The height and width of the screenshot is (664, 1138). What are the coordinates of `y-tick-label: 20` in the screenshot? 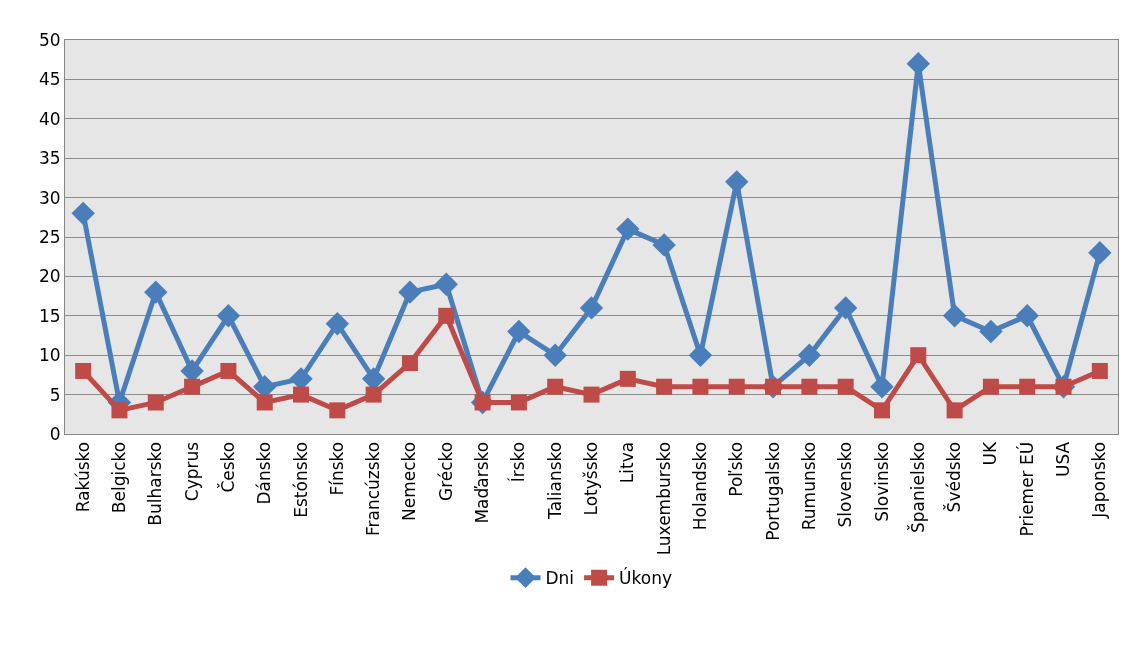 It's located at (49, 276).